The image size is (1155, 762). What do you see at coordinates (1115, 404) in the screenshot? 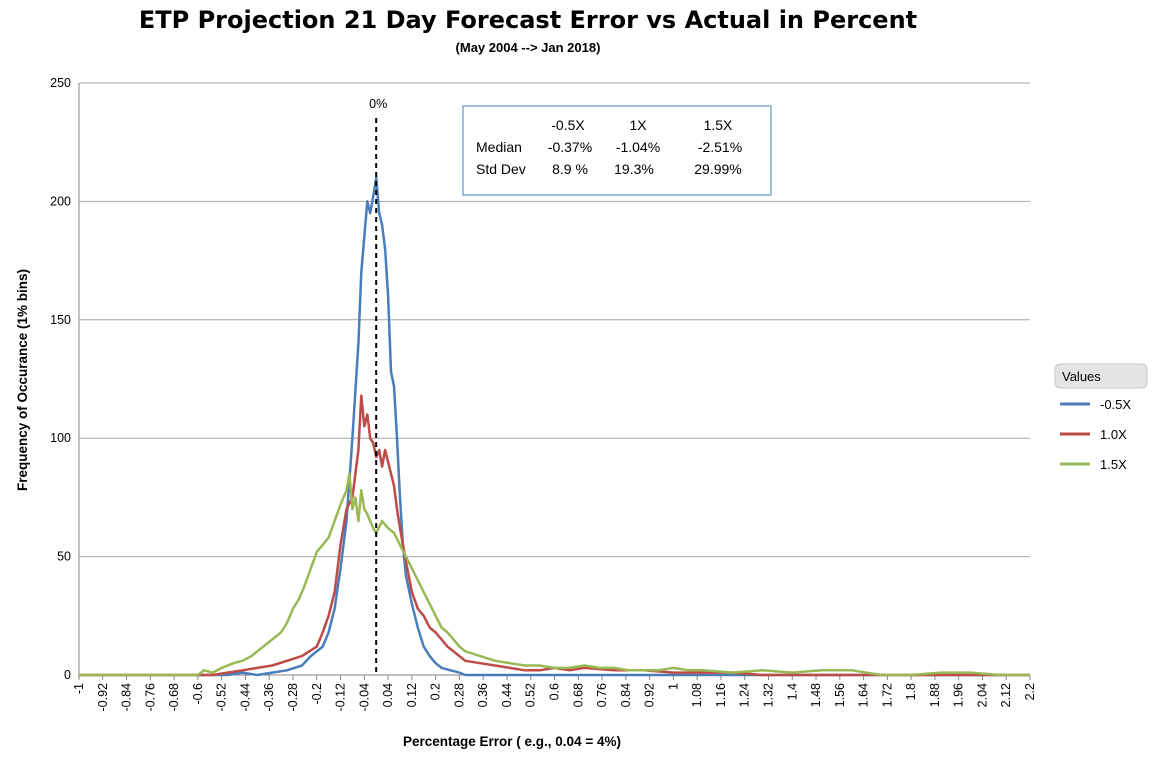
I see `legend-label-0: -0.5X` at bounding box center [1115, 404].